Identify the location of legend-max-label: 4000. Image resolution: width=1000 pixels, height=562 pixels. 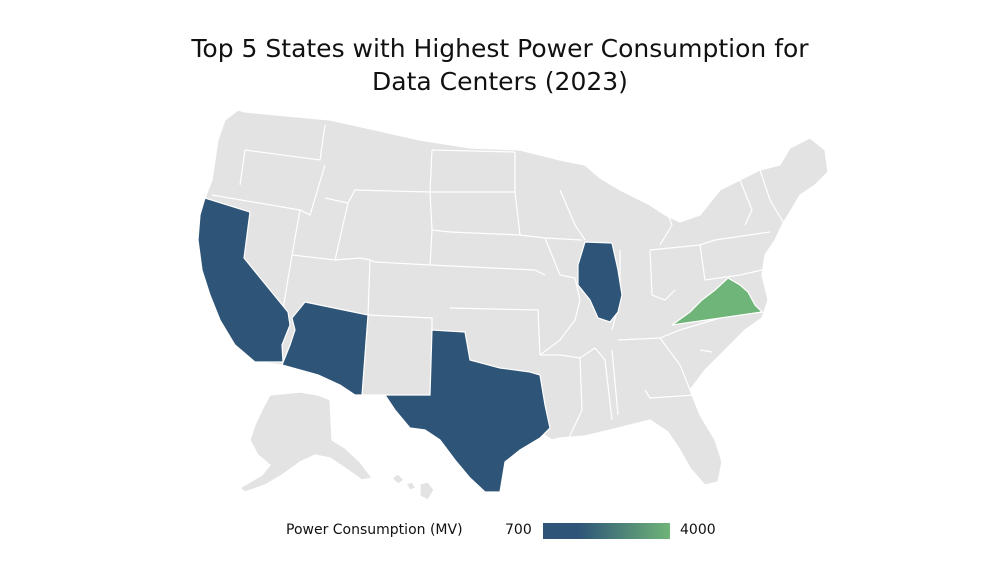
(698, 530).